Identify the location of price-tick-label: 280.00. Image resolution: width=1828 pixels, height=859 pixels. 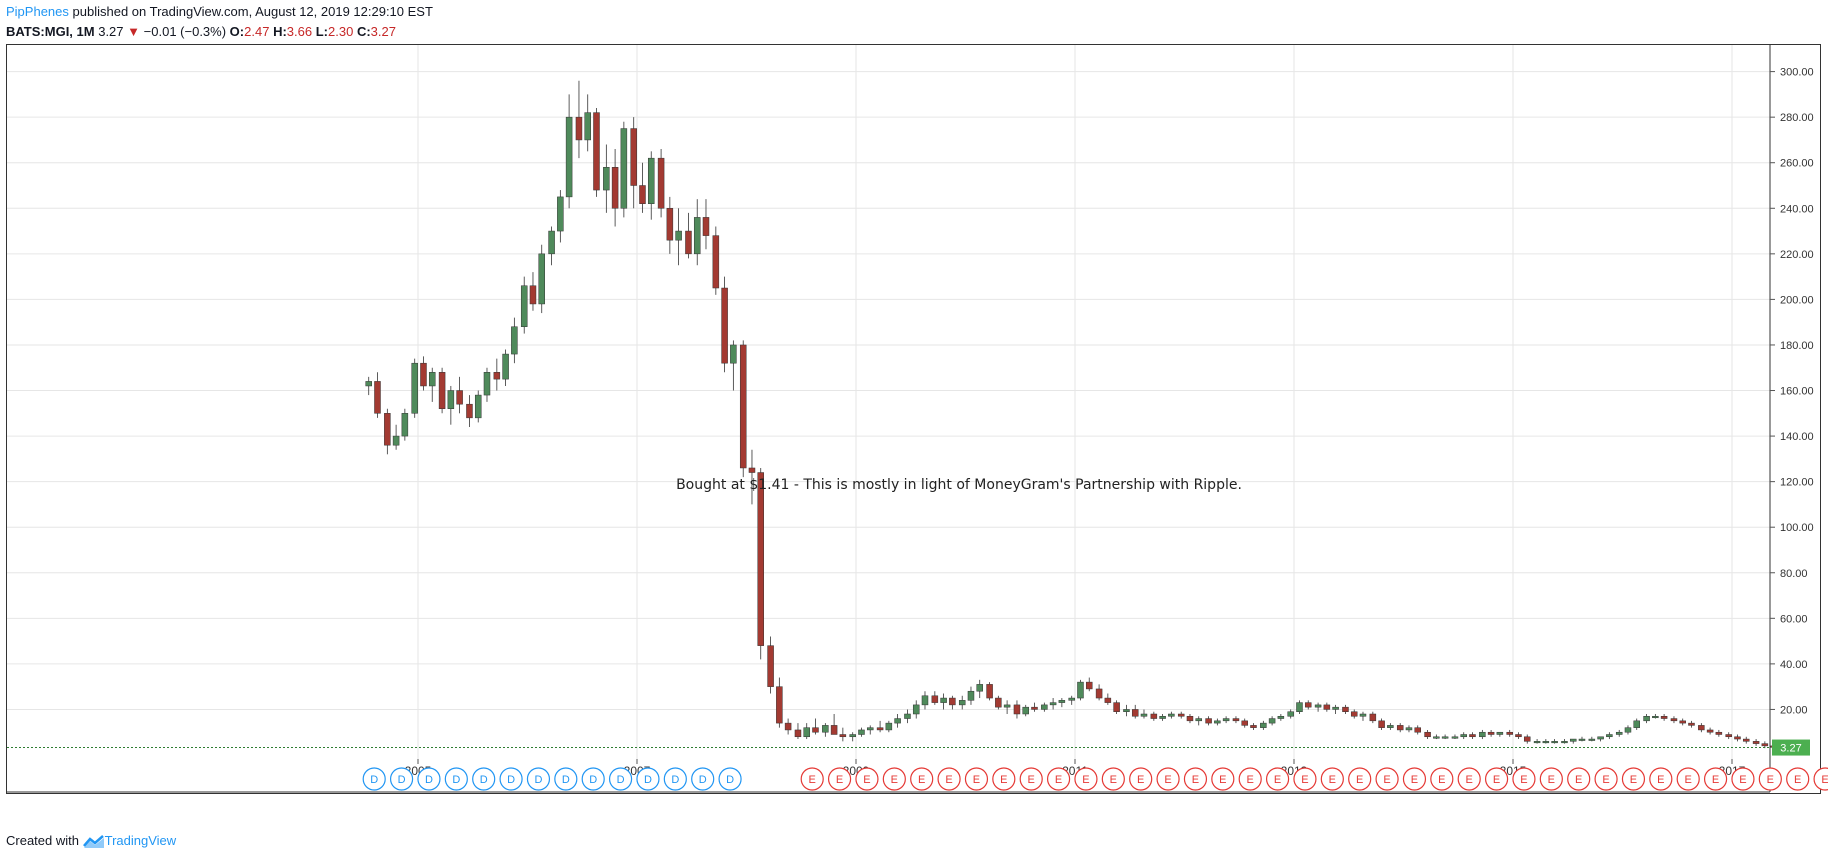
(1797, 118).